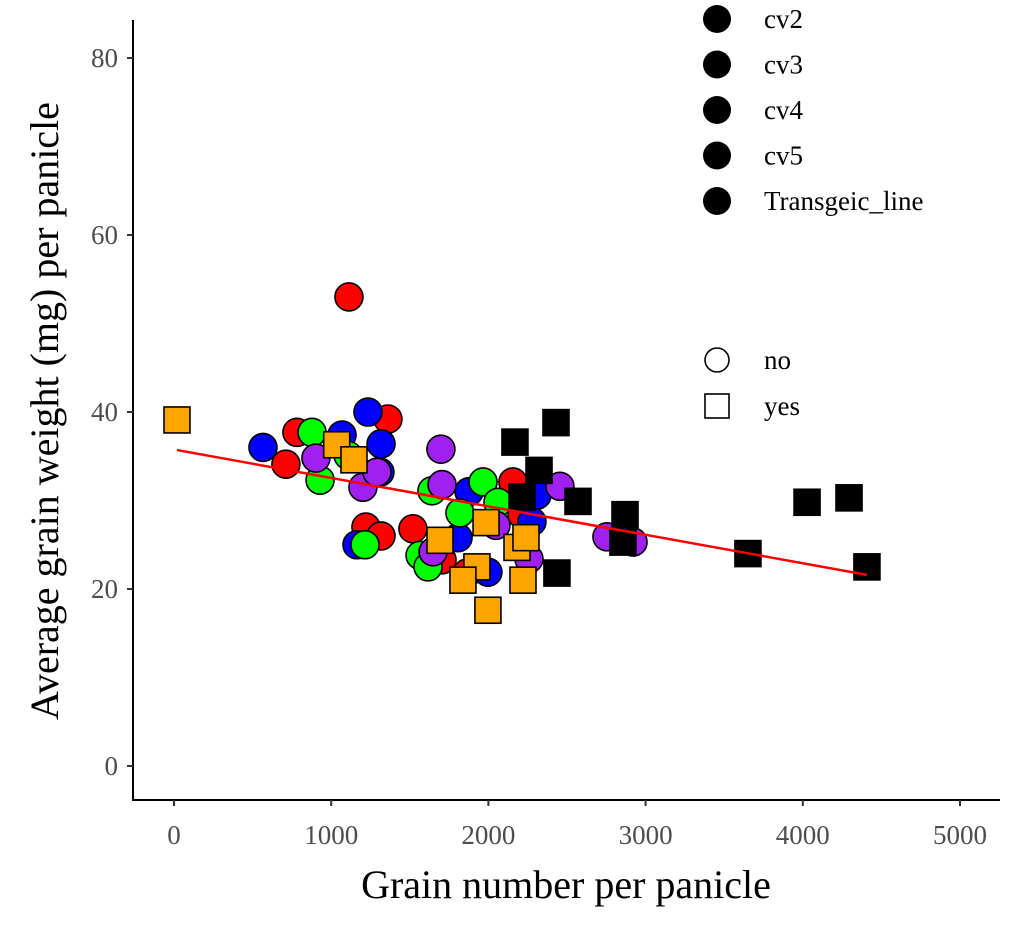 Image resolution: width=1024 pixels, height=931 pixels. What do you see at coordinates (104, 58) in the screenshot?
I see `y-tick-label: 80` at bounding box center [104, 58].